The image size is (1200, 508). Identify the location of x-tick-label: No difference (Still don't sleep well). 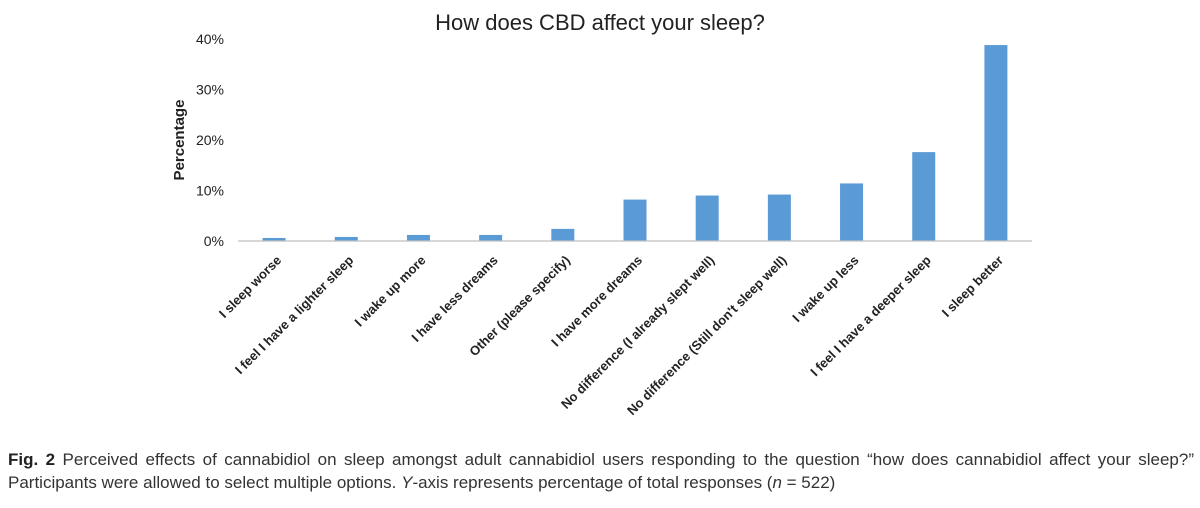
(707, 336).